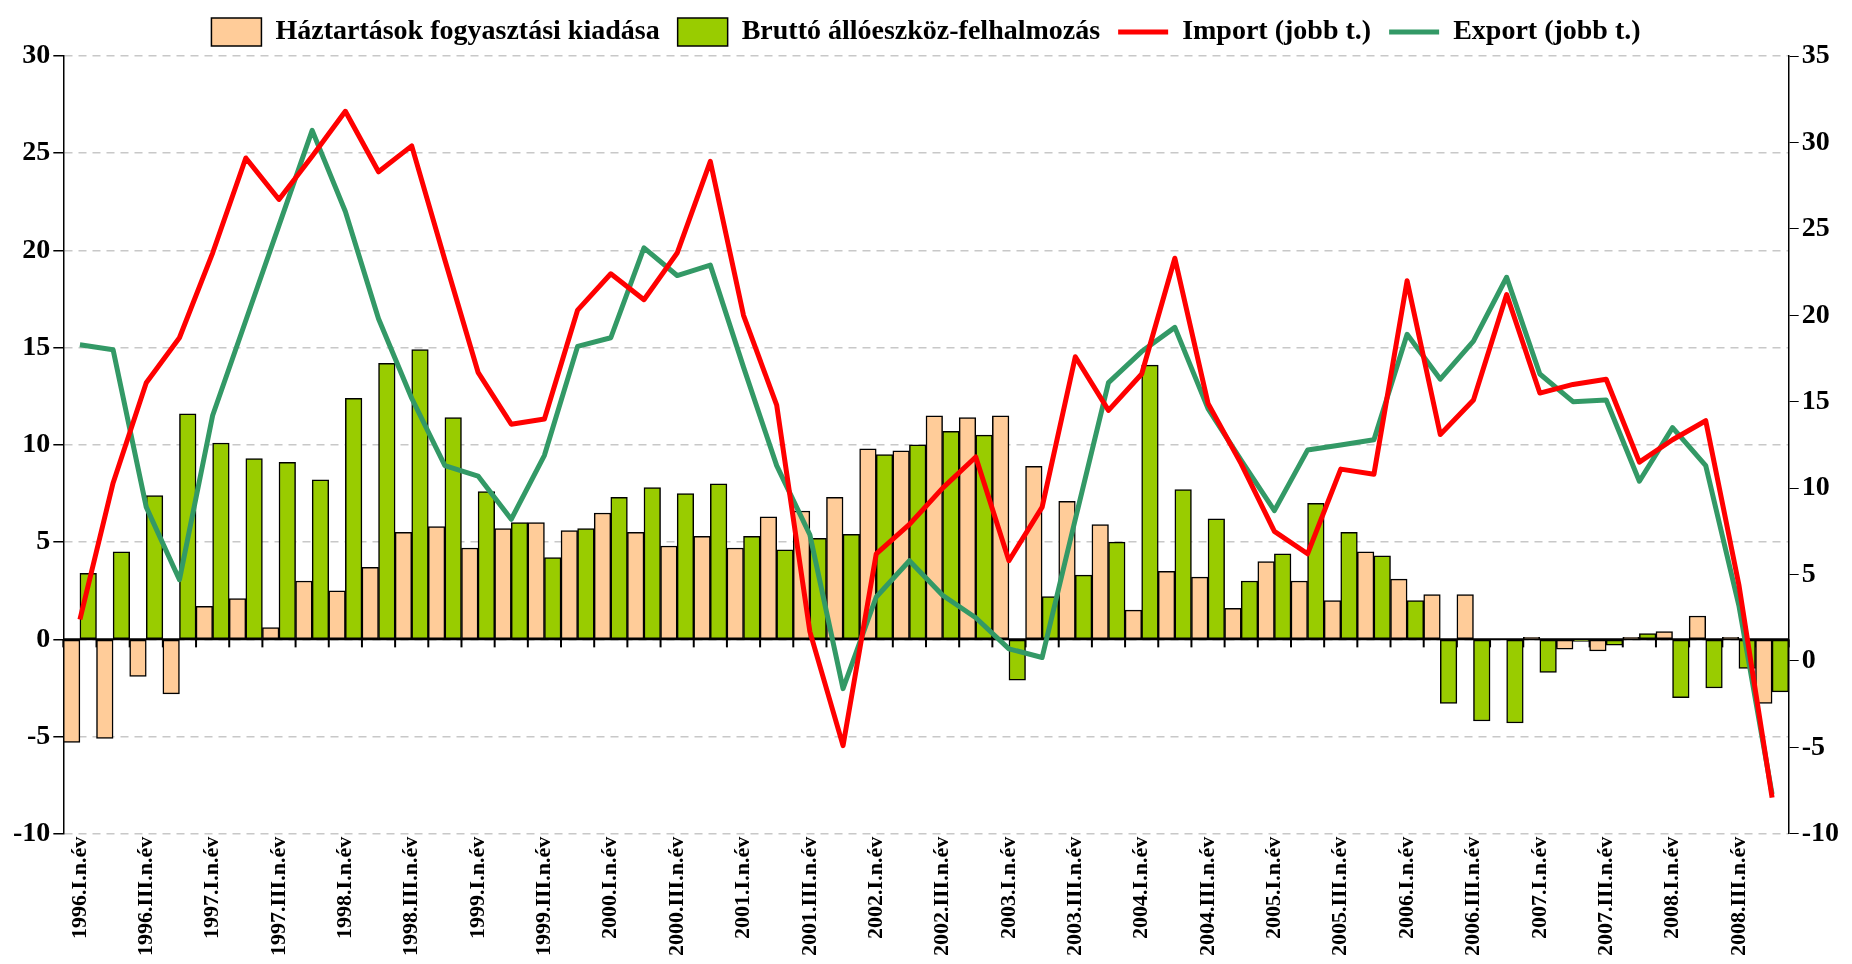 This screenshot has width=1852, height=964. I want to click on y-tick-label: -10, so click(32, 832).